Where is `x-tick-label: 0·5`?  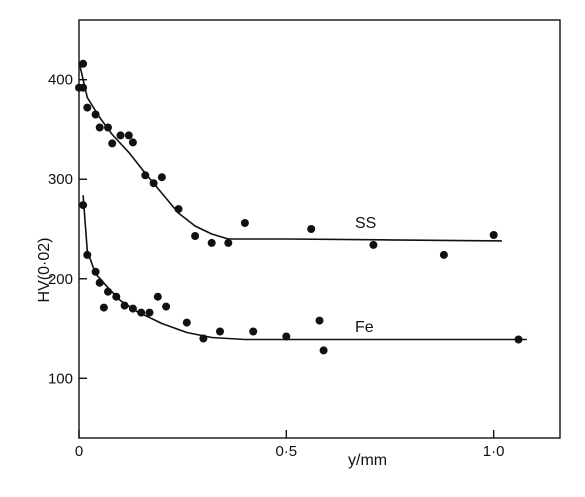
x-tick-label: 0·5 is located at coordinates (286, 451).